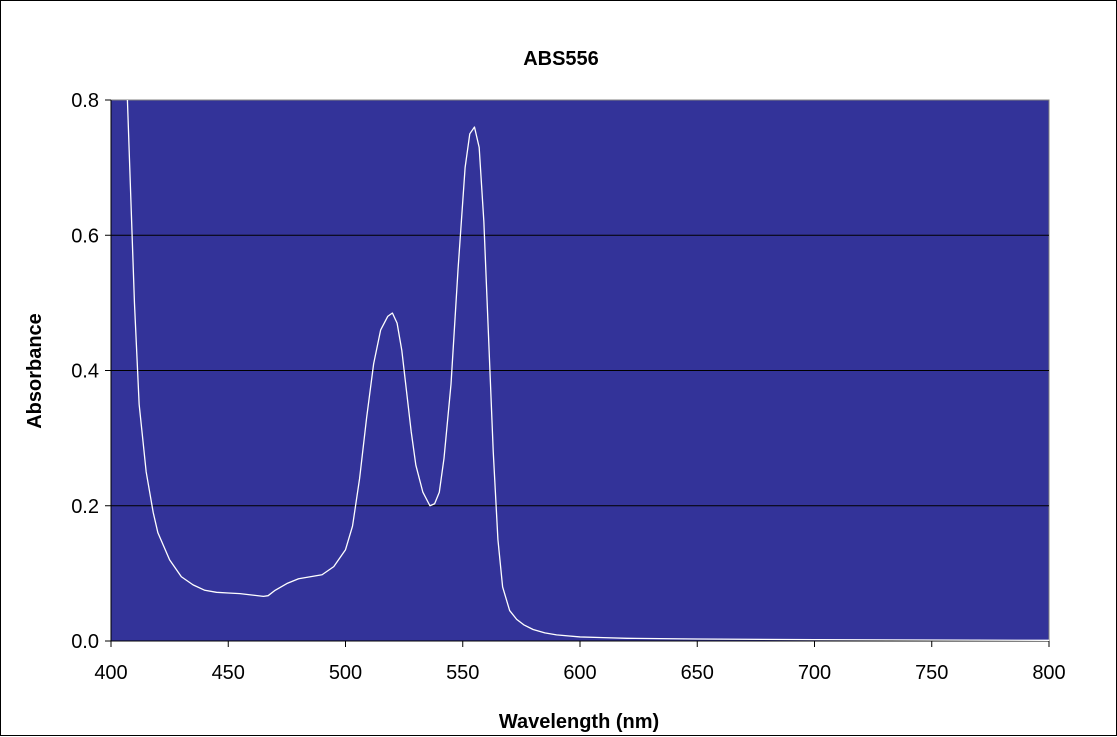 The width and height of the screenshot is (1117, 737). Describe the element at coordinates (85, 642) in the screenshot. I see `y-tick-label: 0.0` at that location.